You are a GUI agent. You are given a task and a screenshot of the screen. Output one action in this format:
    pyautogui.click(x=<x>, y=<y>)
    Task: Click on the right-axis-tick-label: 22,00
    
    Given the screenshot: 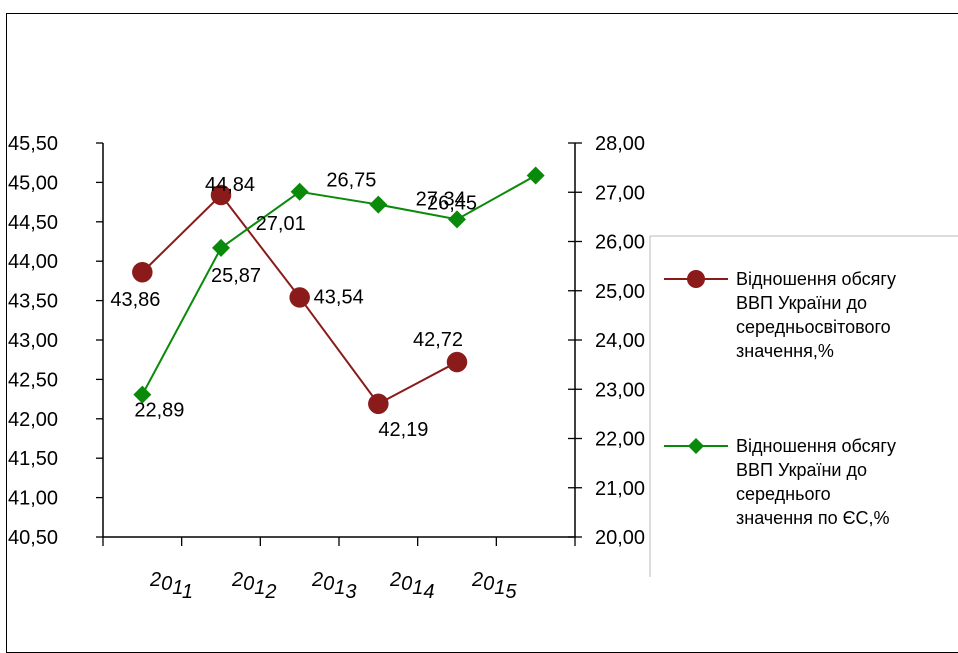 What is the action you would take?
    pyautogui.click(x=620, y=440)
    